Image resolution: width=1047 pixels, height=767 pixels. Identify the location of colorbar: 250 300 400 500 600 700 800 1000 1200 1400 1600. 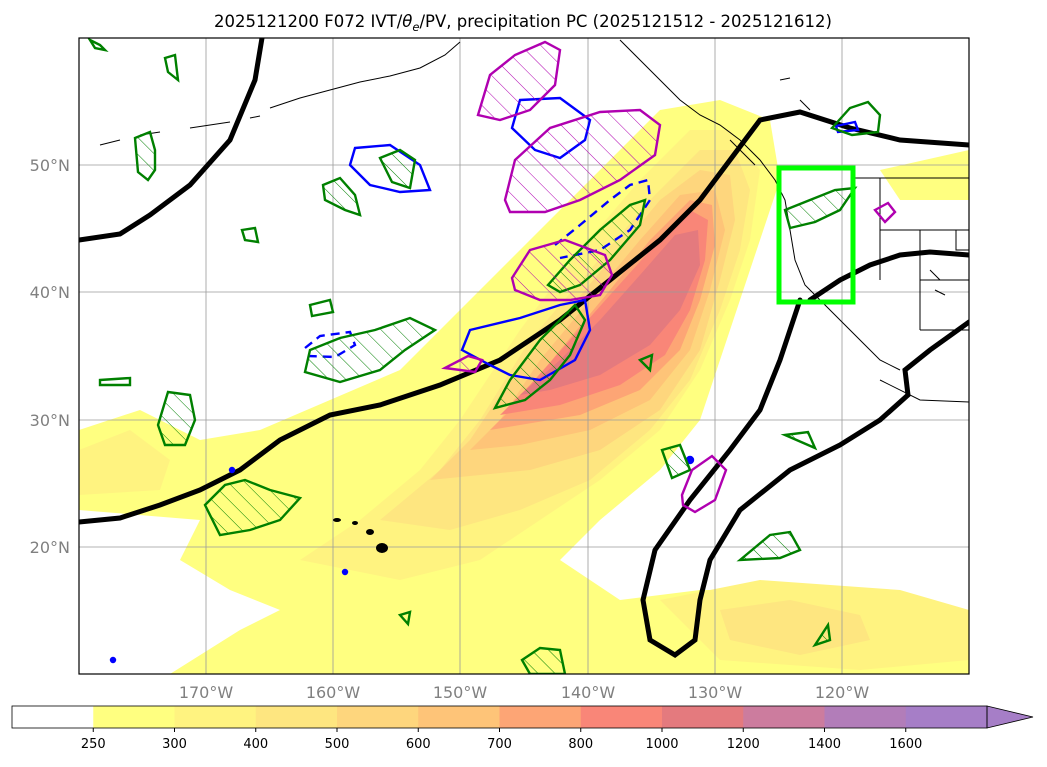
(522, 728).